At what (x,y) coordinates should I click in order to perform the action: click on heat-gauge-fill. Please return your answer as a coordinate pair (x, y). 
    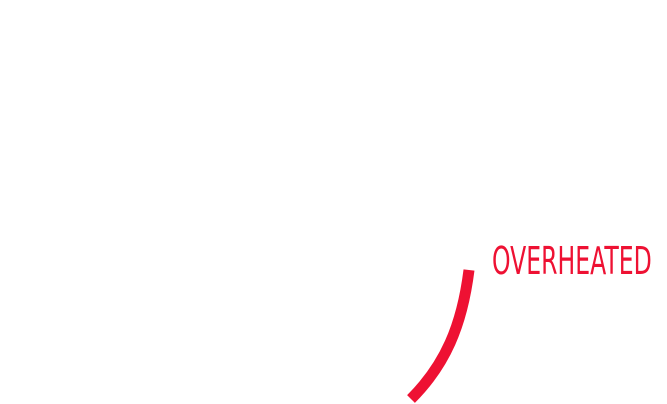
    Looking at the image, I should click on (441, 336).